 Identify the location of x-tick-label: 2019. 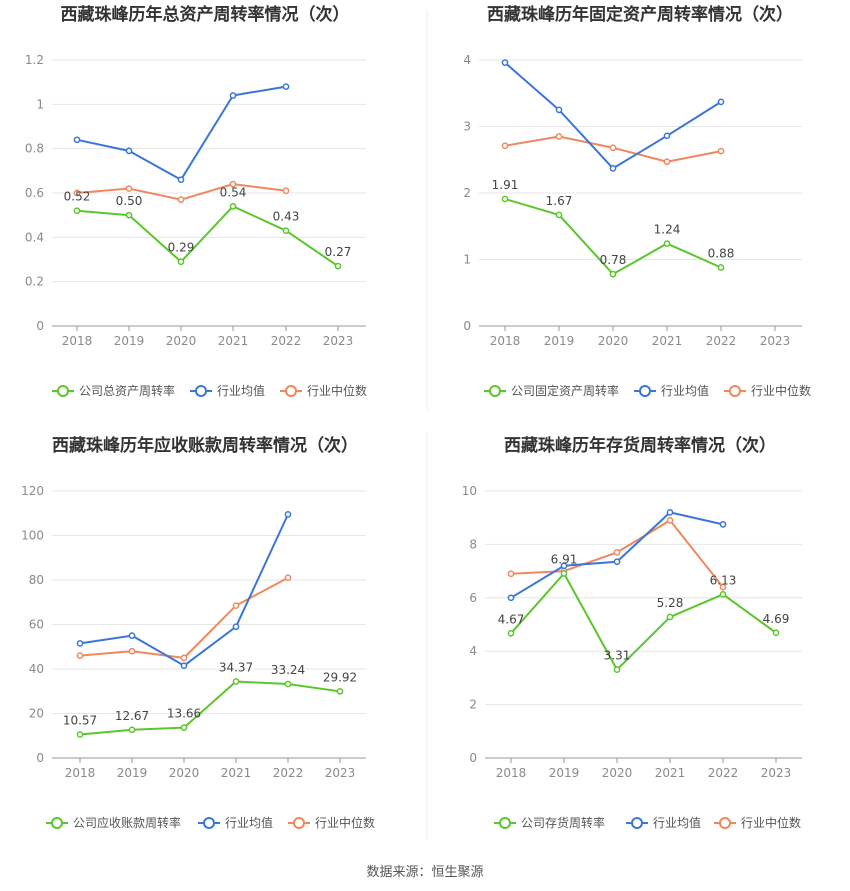
(132, 773).